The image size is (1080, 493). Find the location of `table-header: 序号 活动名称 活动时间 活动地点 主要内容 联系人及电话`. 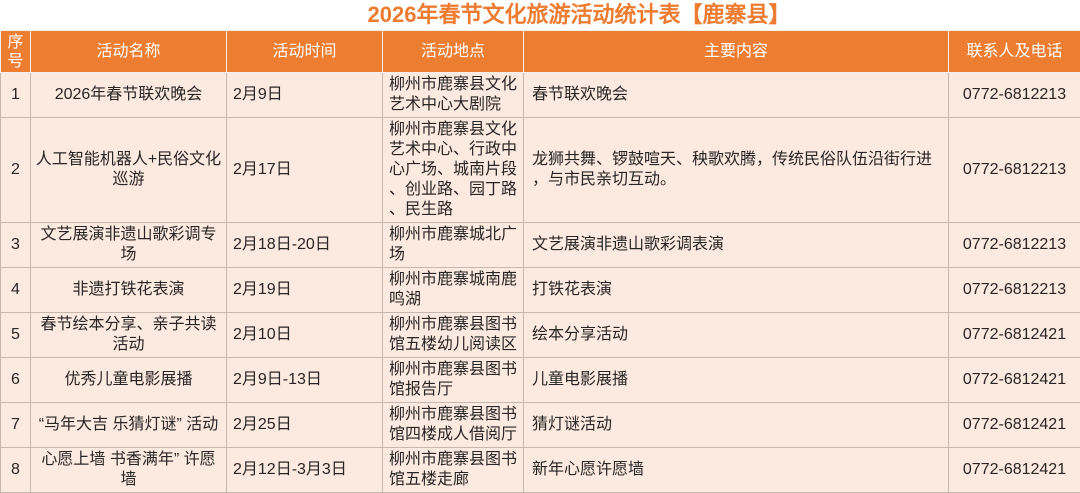

table-header: 序号 活动名称 活动时间 活动地点 主要内容 联系人及电话 is located at coordinates (540, 52).